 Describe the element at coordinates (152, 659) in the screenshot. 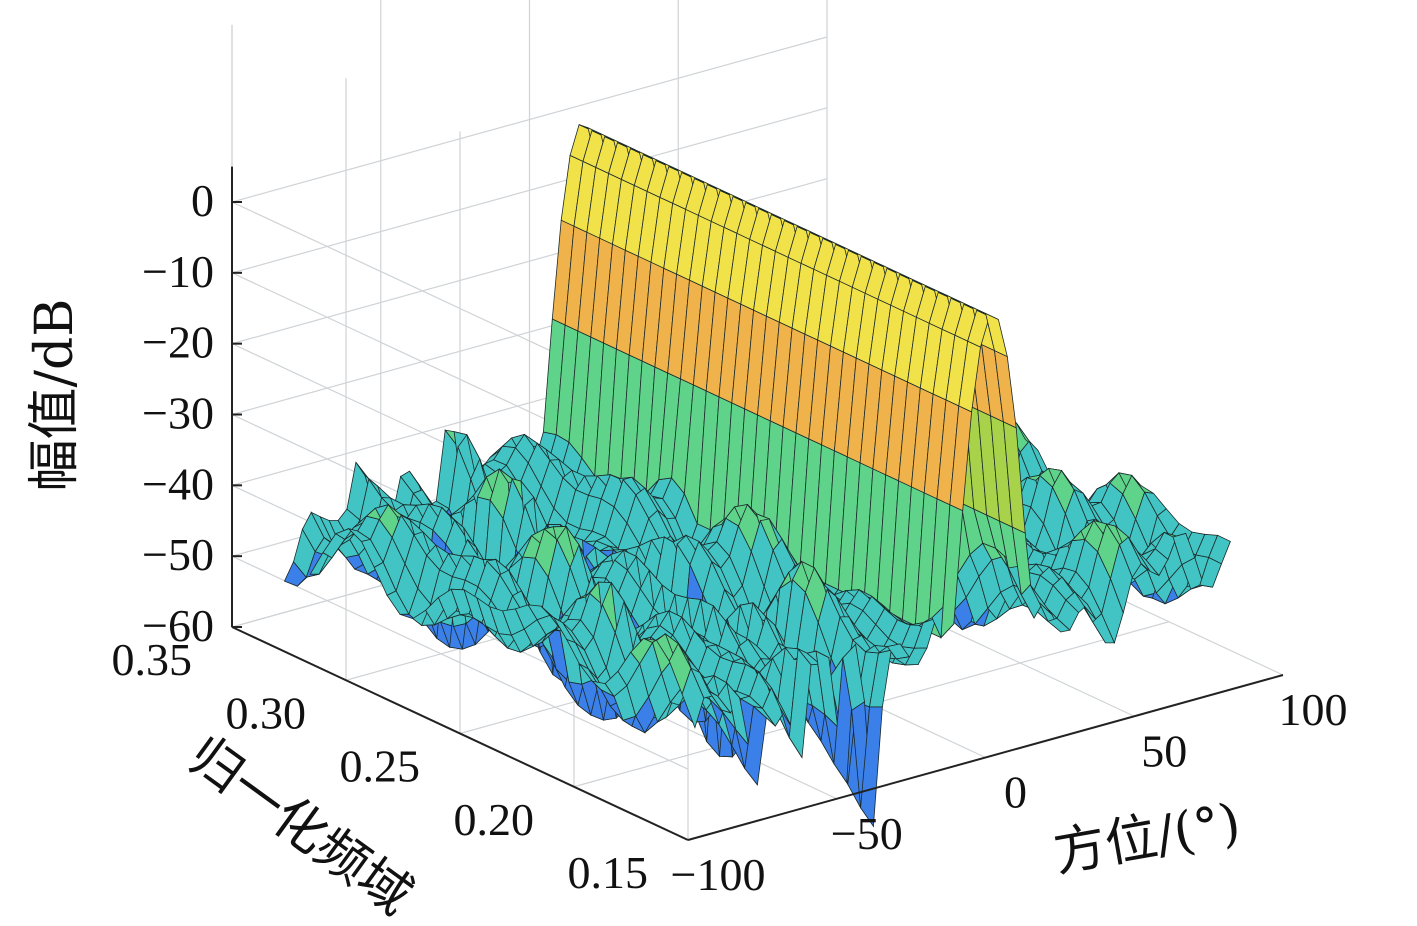

I see `y-tick-label: 0.35` at that location.